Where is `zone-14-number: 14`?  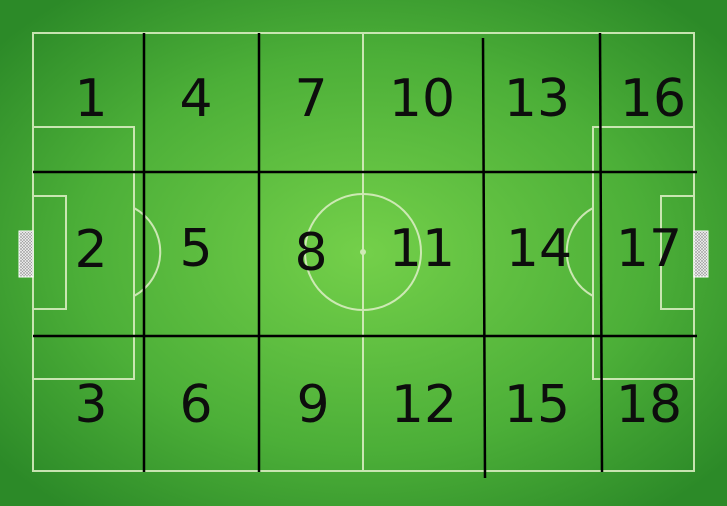
zone-14-number: 14 is located at coordinates (539, 249).